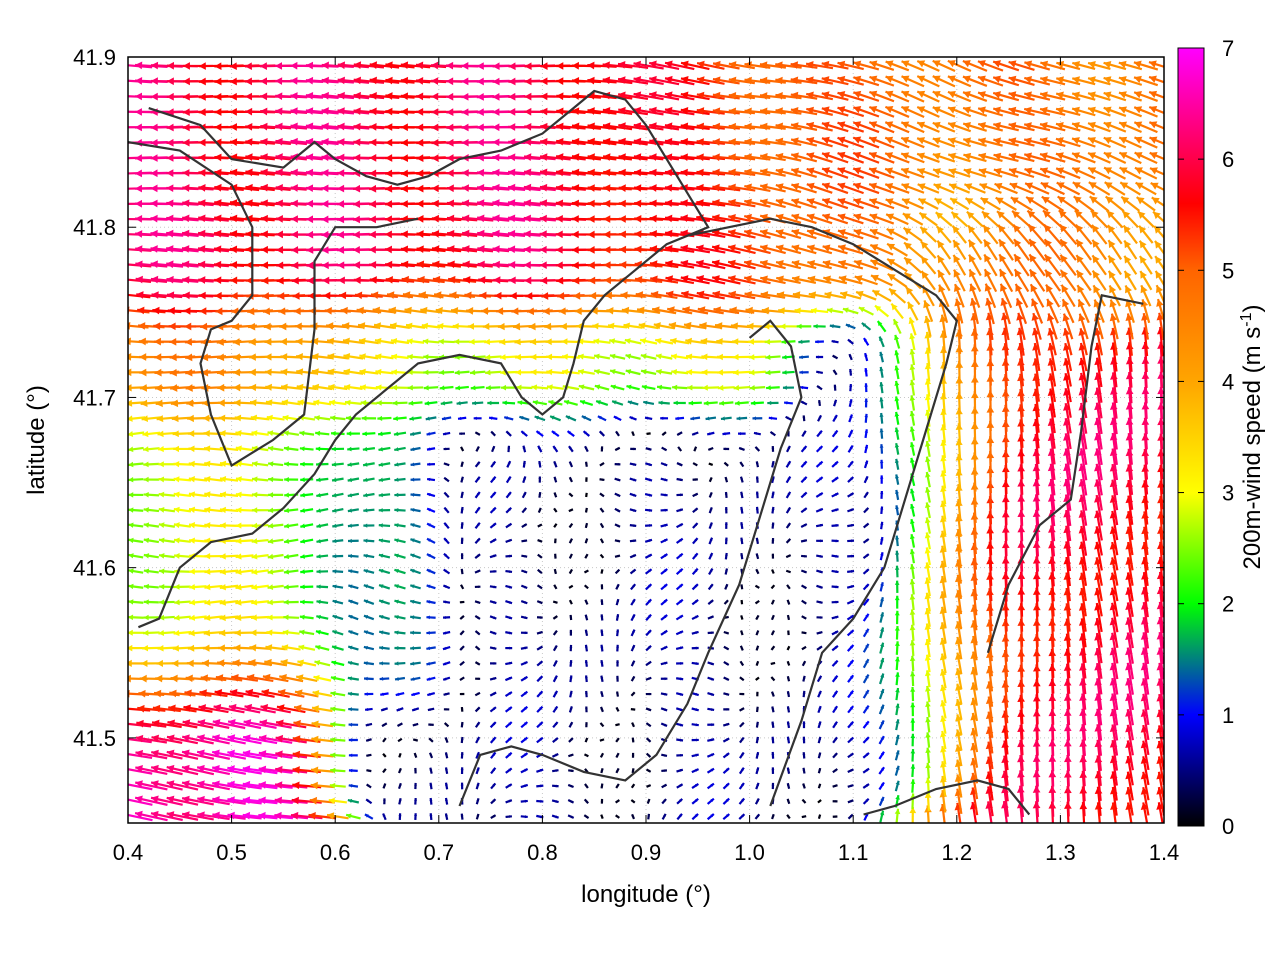  What do you see at coordinates (94, 738) in the screenshot?
I see `y-tick-label: 41.5` at bounding box center [94, 738].